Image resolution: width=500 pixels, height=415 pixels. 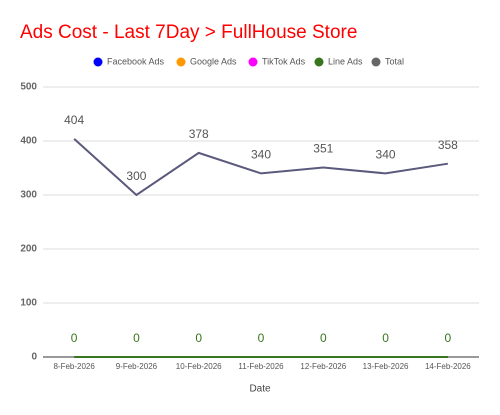 I want to click on y-tick-label: 500, so click(x=28, y=87).